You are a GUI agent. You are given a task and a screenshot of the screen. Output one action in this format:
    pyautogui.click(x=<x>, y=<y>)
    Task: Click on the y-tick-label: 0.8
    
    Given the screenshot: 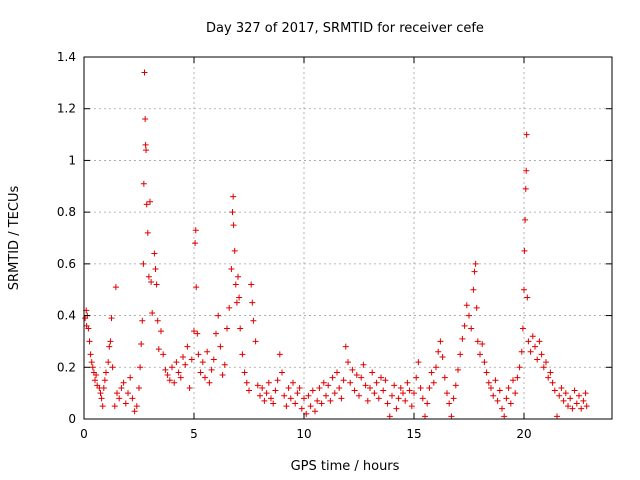 What is the action you would take?
    pyautogui.click(x=66, y=212)
    